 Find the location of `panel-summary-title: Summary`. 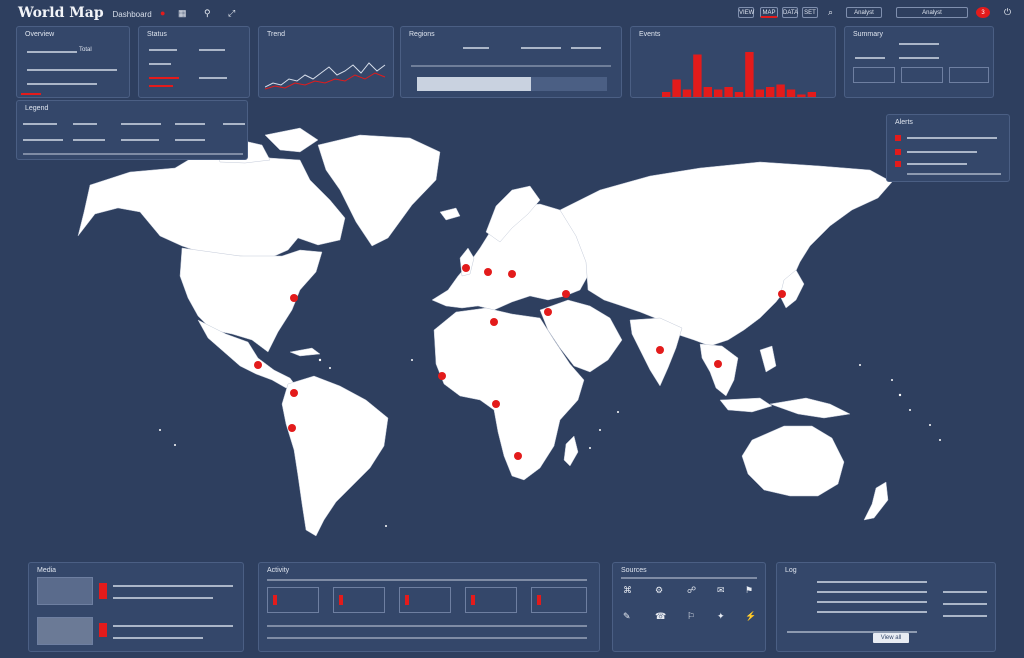

panel-summary-title: Summary is located at coordinates (868, 34).